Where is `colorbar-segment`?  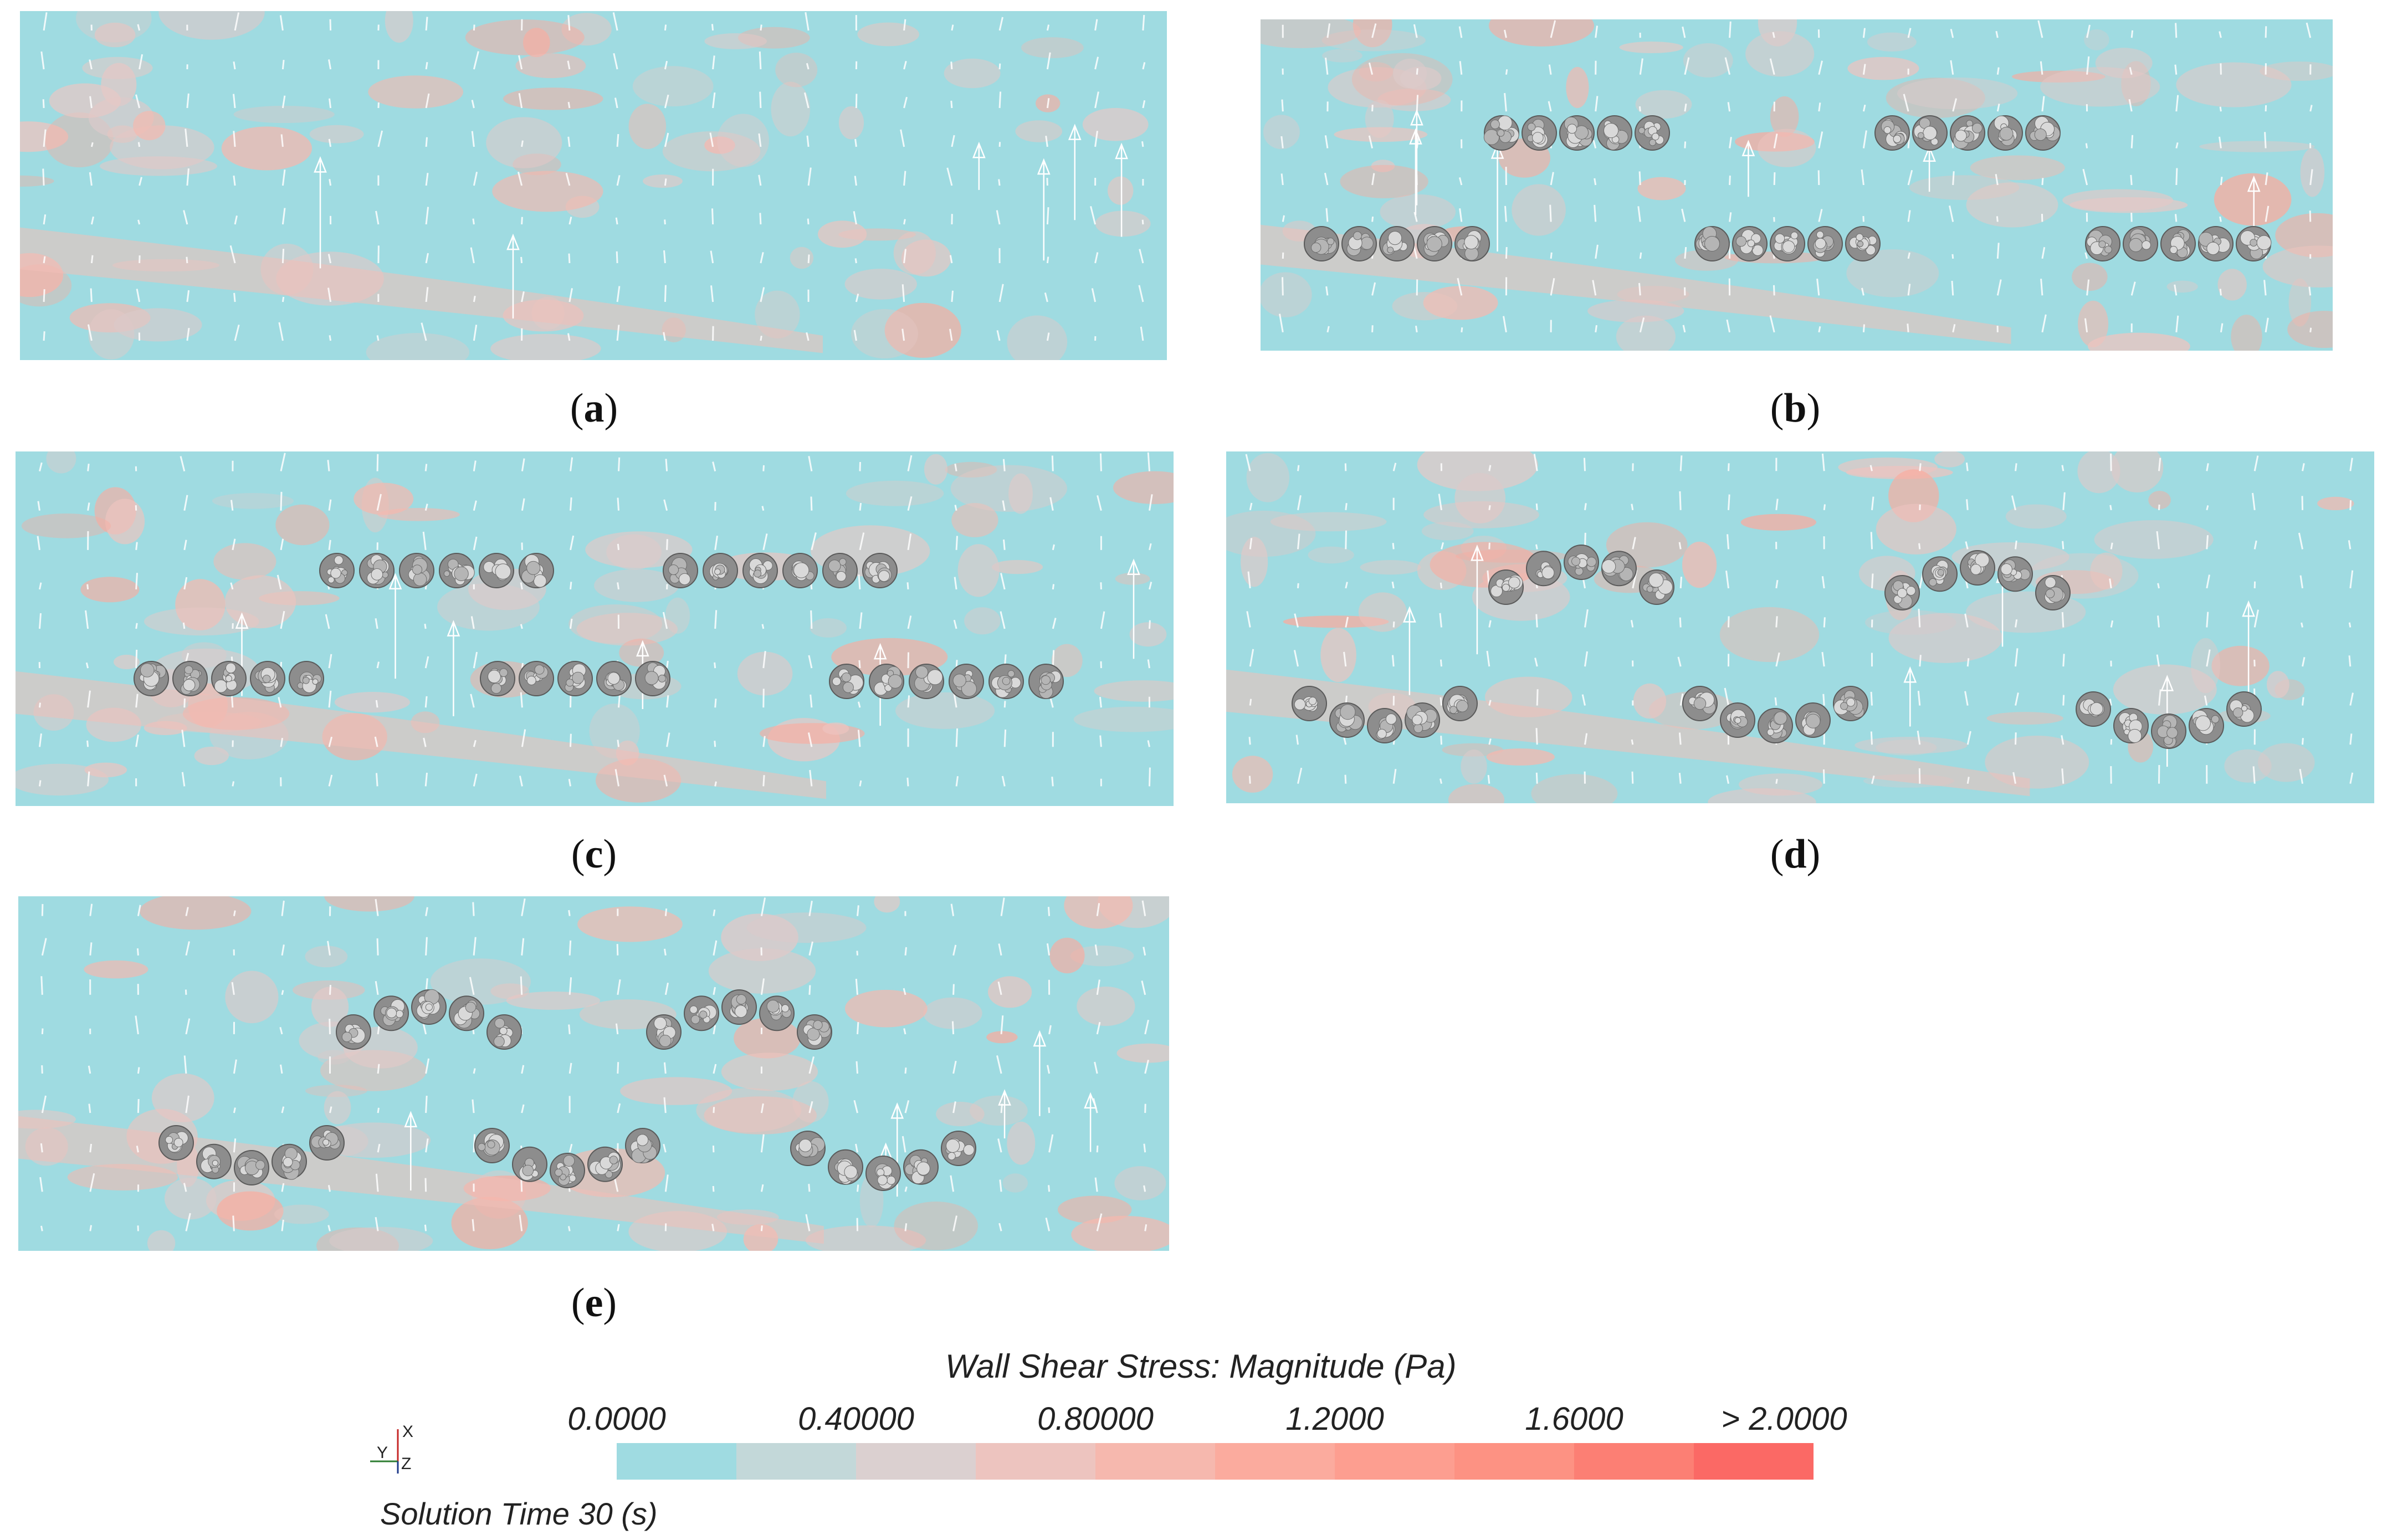 colorbar-segment is located at coordinates (1394, 1462).